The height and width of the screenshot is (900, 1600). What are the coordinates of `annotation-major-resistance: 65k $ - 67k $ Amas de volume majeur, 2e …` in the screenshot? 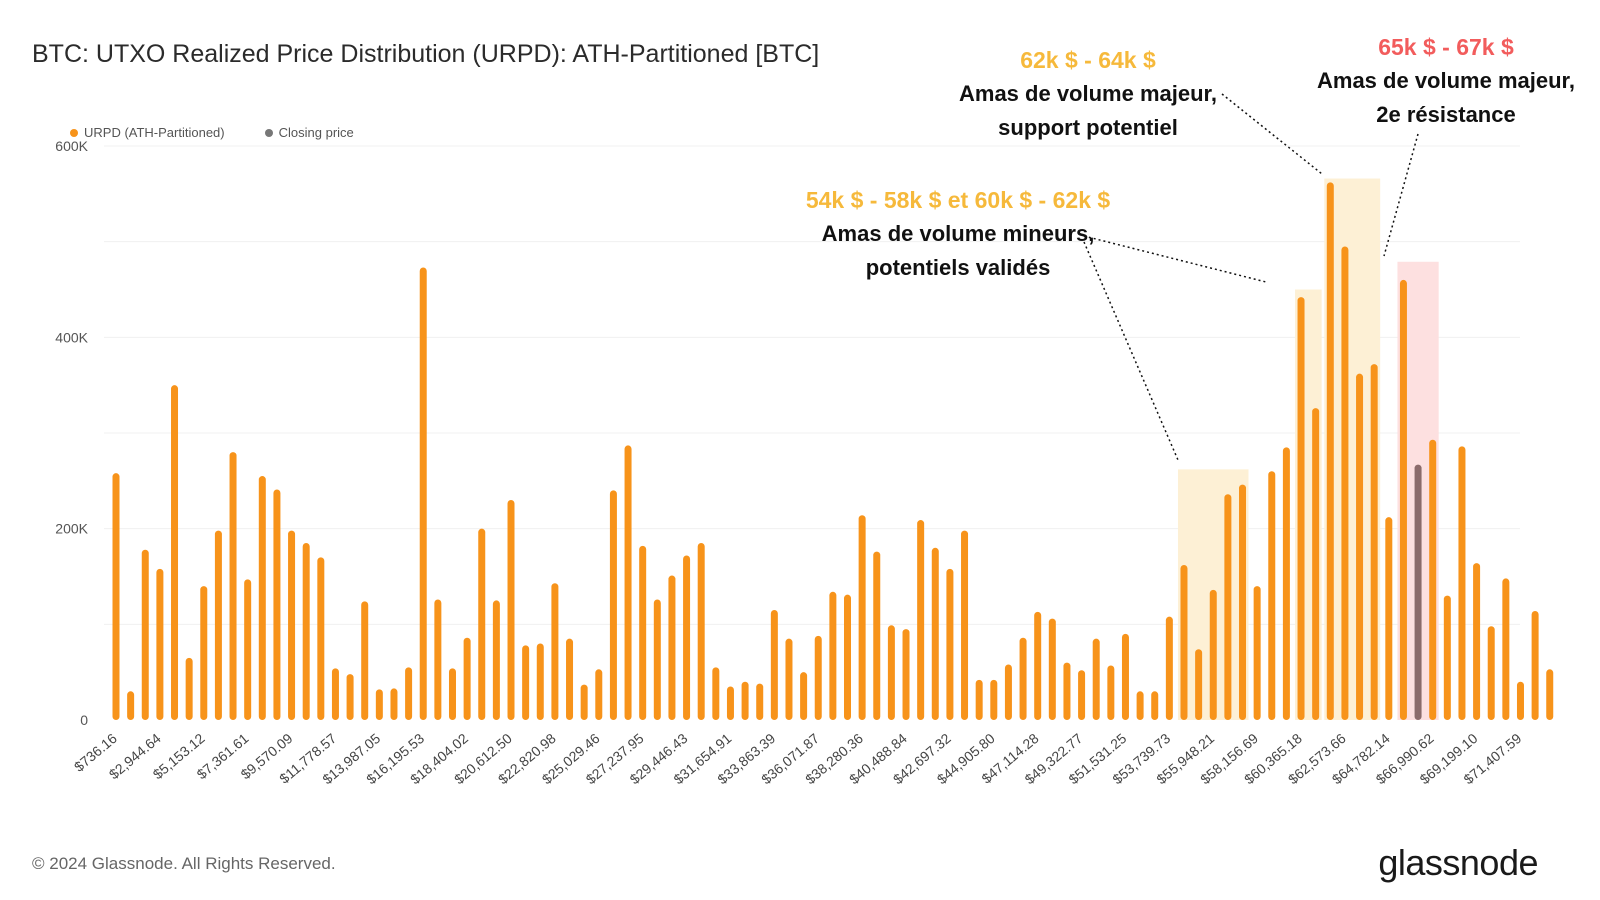 It's located at (1446, 81).